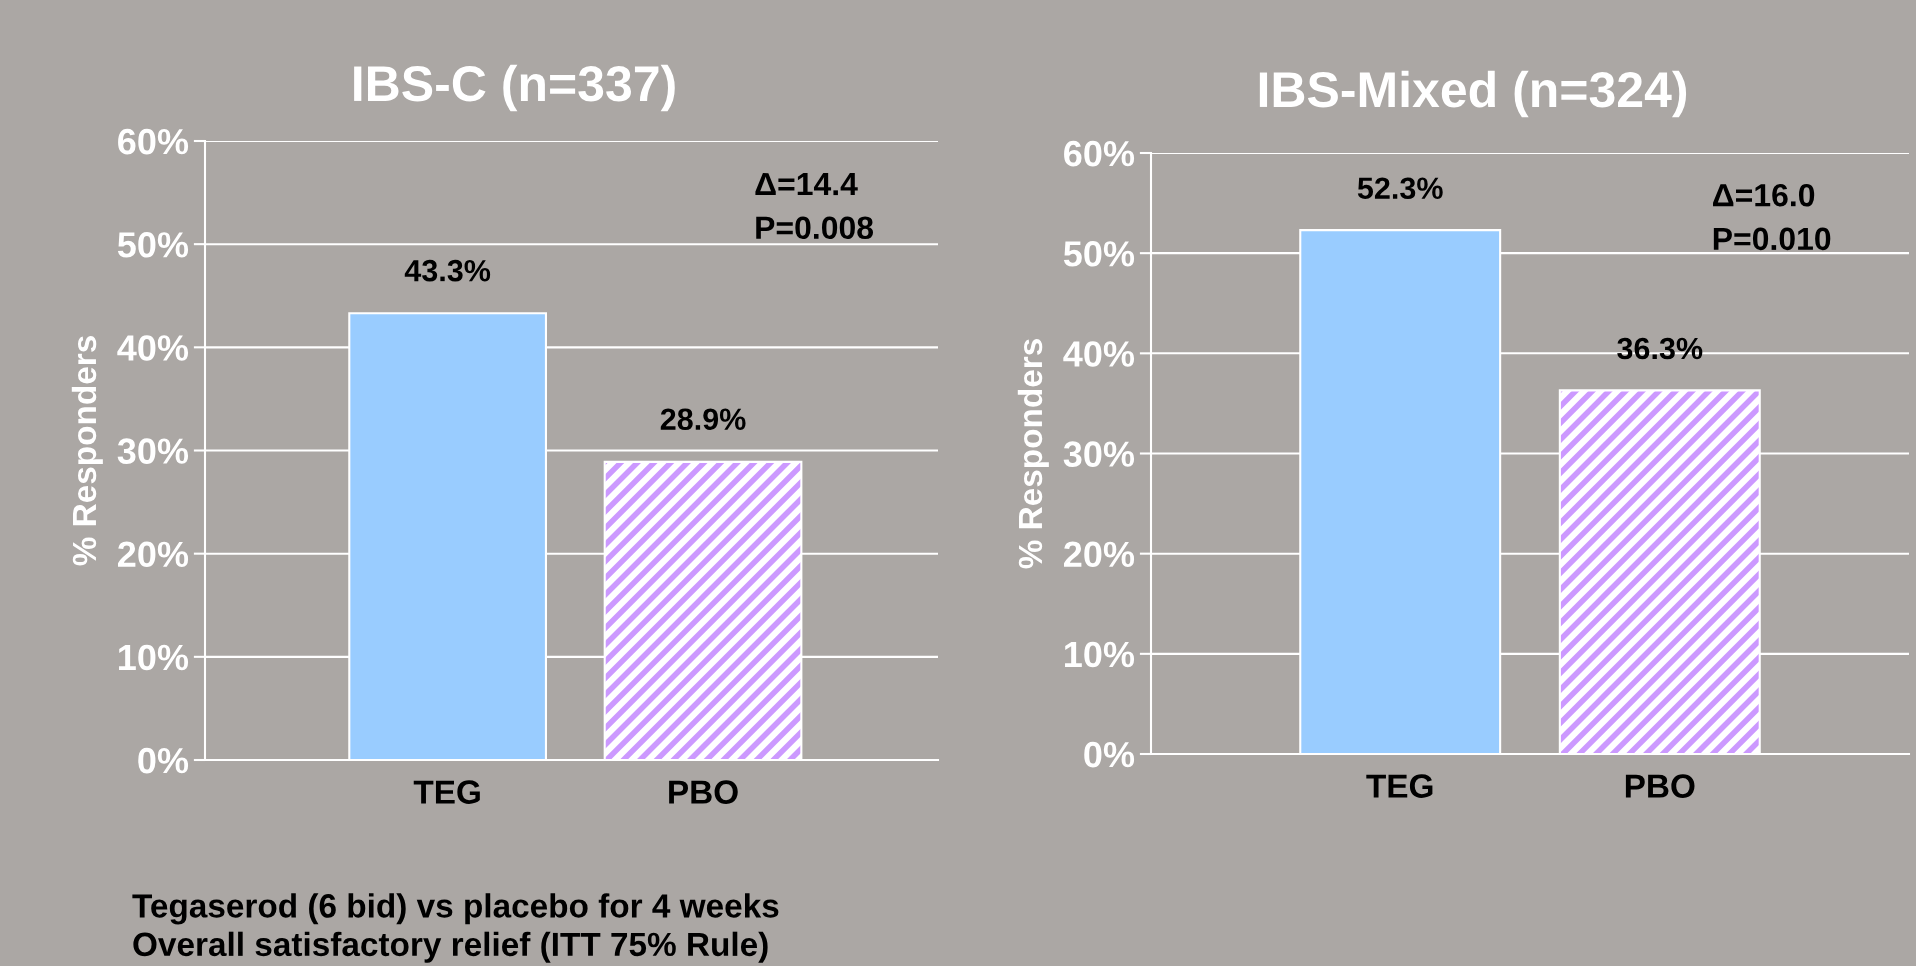 The image size is (1916, 966). Describe the element at coordinates (1400, 188) in the screenshot. I see `data-label: 52.3%` at that location.